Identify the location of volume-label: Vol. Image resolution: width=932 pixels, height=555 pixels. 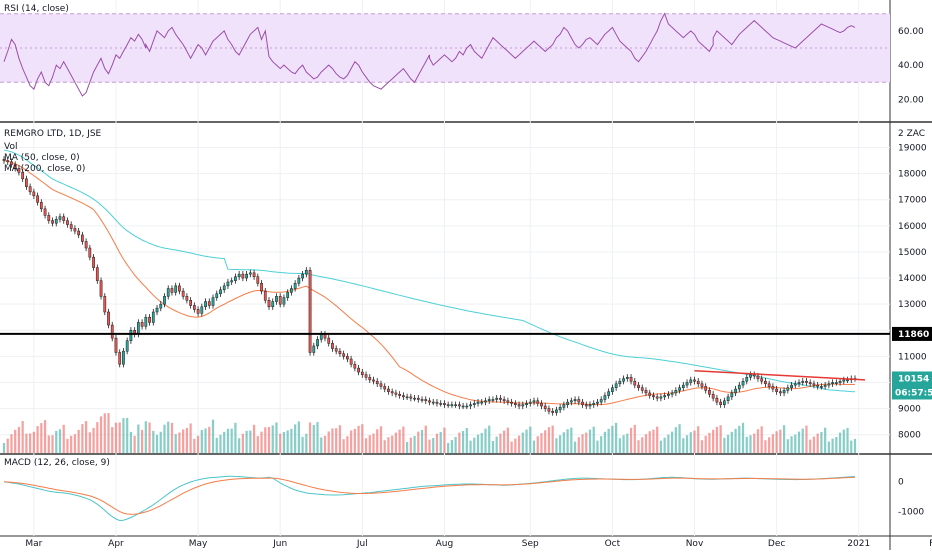
(11, 147).